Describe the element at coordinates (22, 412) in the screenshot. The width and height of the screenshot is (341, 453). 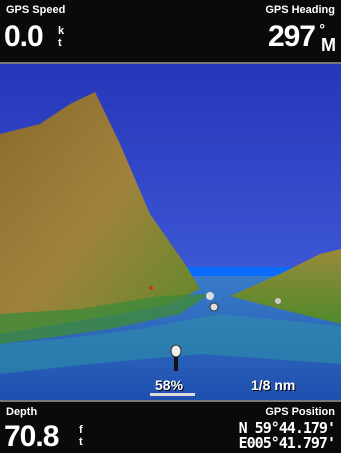
I see `depth-label: Depth` at that location.